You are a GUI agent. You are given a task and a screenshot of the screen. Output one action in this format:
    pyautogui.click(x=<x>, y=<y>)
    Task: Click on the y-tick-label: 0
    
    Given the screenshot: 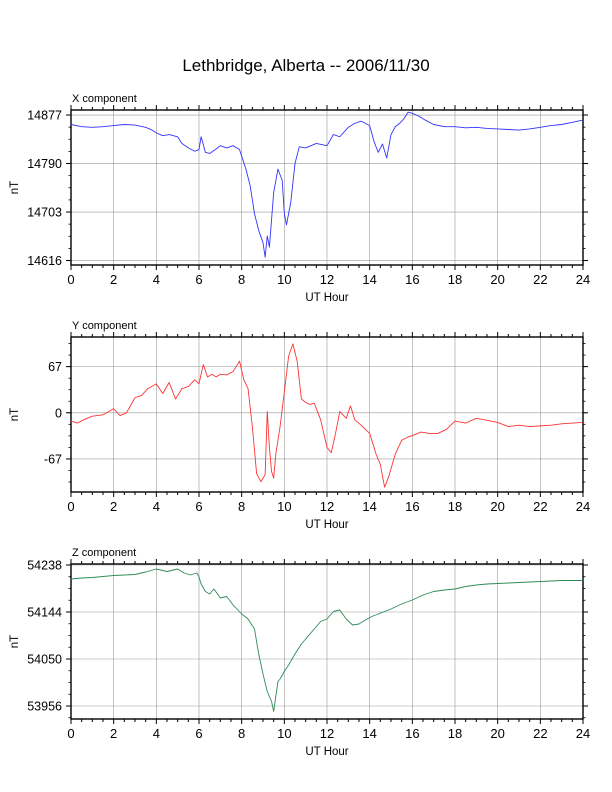 What is the action you would take?
    pyautogui.click(x=58, y=413)
    